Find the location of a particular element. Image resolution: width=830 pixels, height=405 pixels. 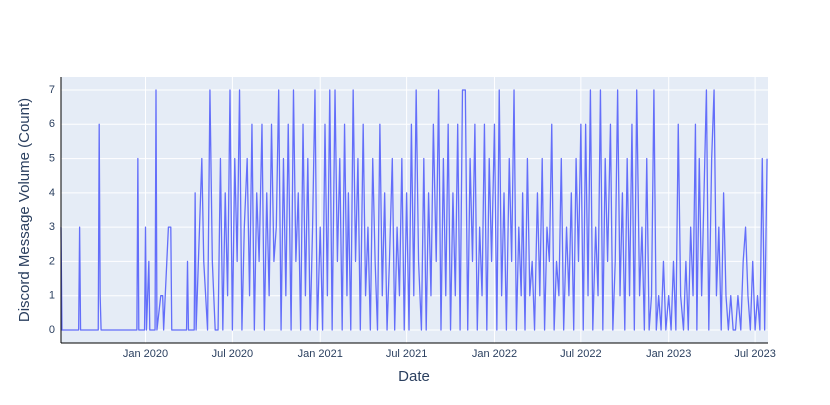

y-axis-title: Discord Message Volume (Count) is located at coordinates (24, 210).